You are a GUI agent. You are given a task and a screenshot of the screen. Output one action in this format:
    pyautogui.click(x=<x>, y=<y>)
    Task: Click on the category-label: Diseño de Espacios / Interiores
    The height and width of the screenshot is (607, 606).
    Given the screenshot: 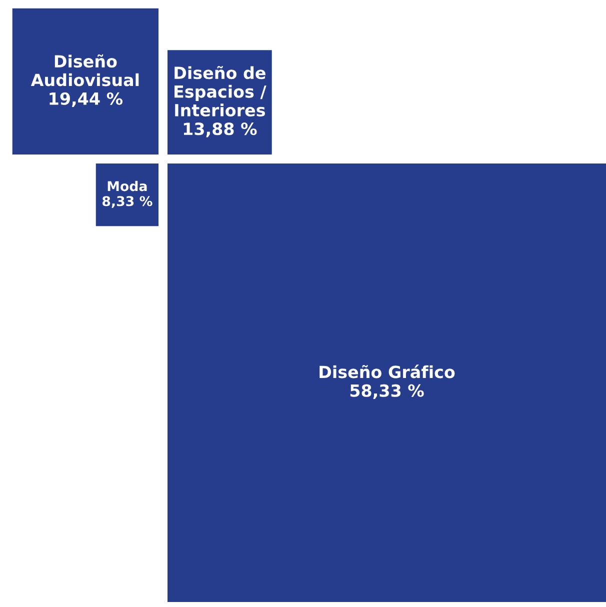 What is the action you would take?
    pyautogui.click(x=220, y=91)
    